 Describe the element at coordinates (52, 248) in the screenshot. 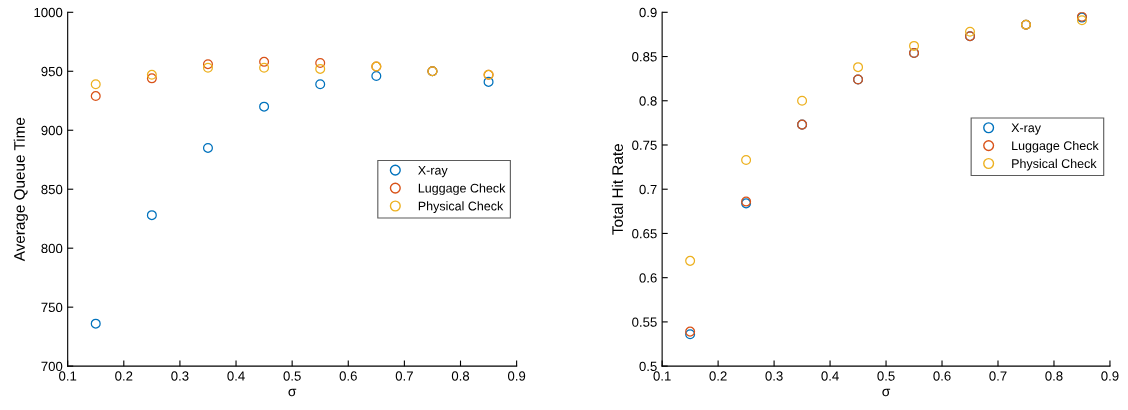

I see `y-tick-label: 800` at that location.